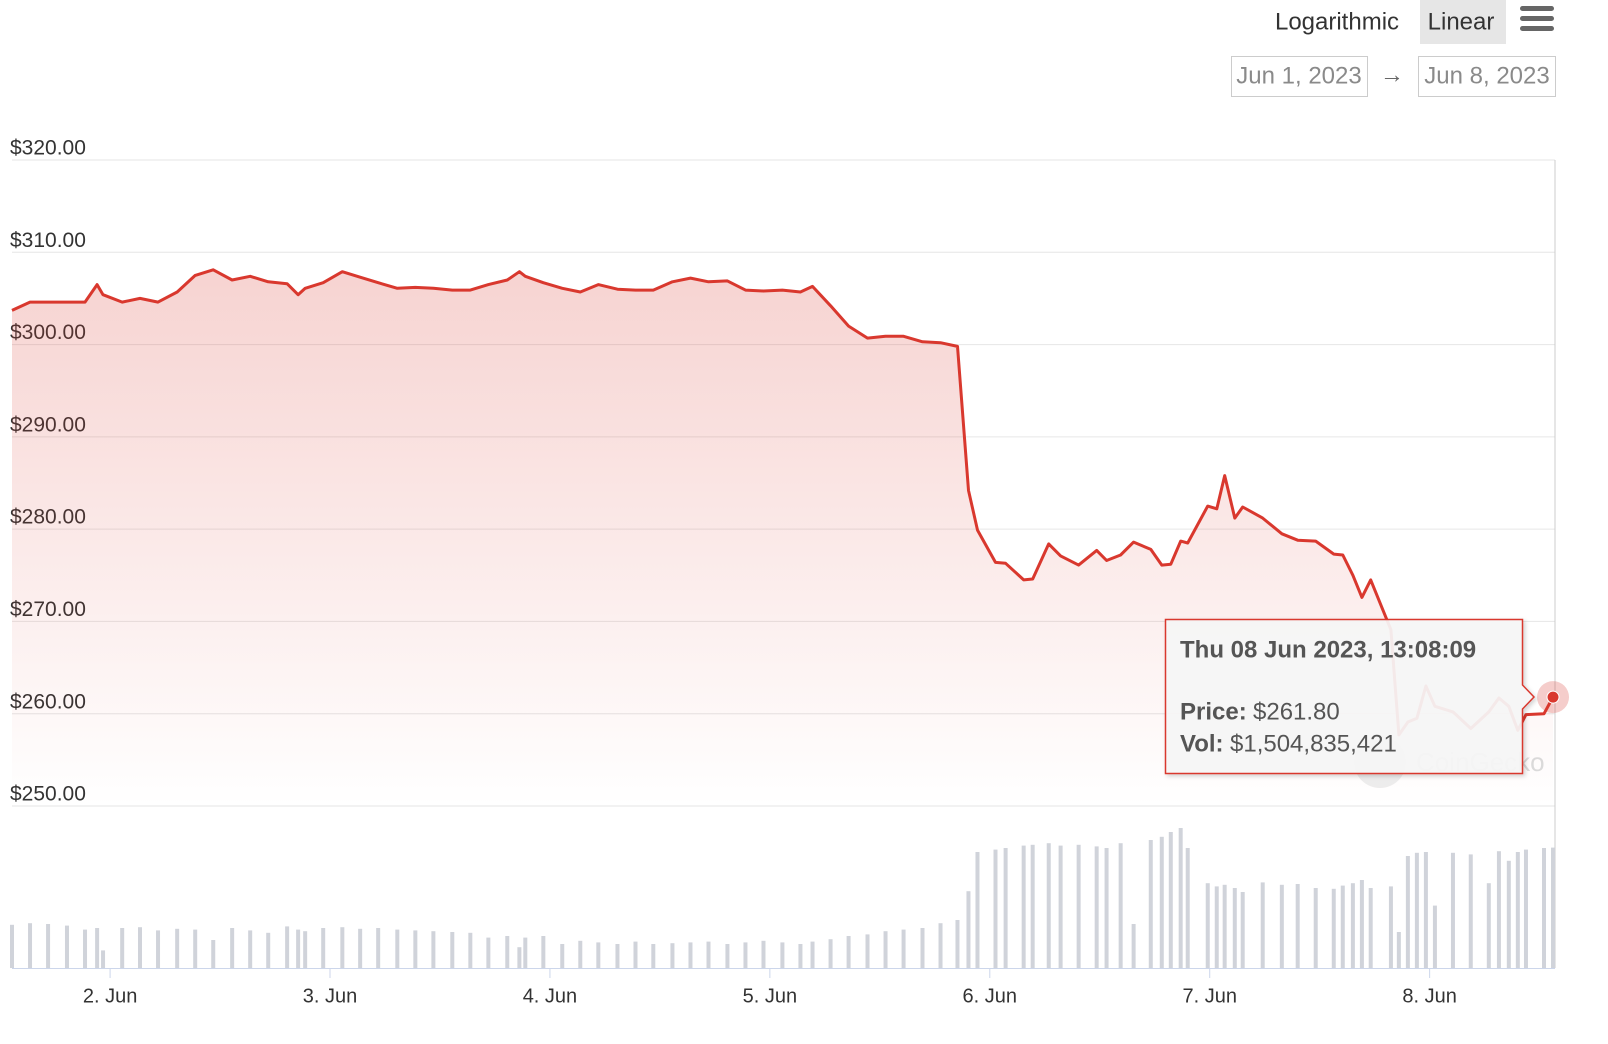 The height and width of the screenshot is (1044, 1608). I want to click on date-arrow: →, so click(1392, 74).